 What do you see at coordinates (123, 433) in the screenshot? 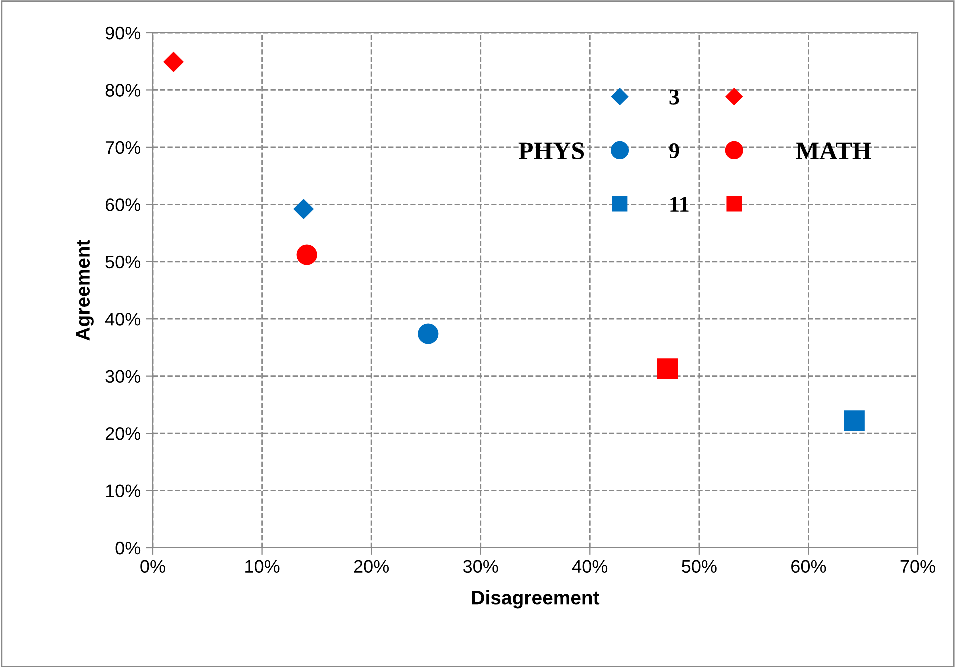
I see `y-tick-label: 20%` at bounding box center [123, 433].